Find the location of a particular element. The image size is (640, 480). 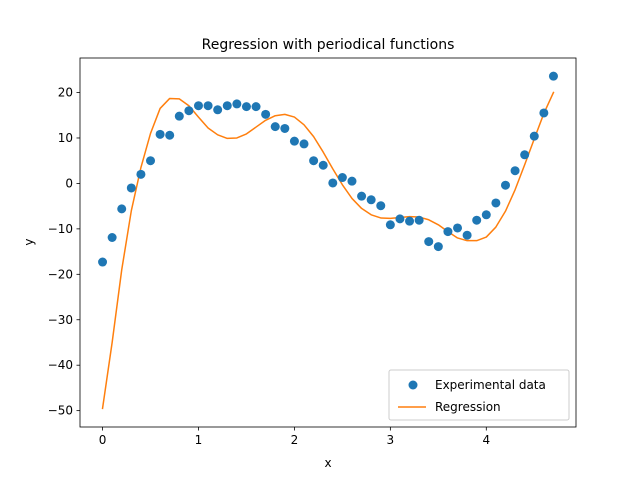

x-tick-label: 1 is located at coordinates (199, 440).